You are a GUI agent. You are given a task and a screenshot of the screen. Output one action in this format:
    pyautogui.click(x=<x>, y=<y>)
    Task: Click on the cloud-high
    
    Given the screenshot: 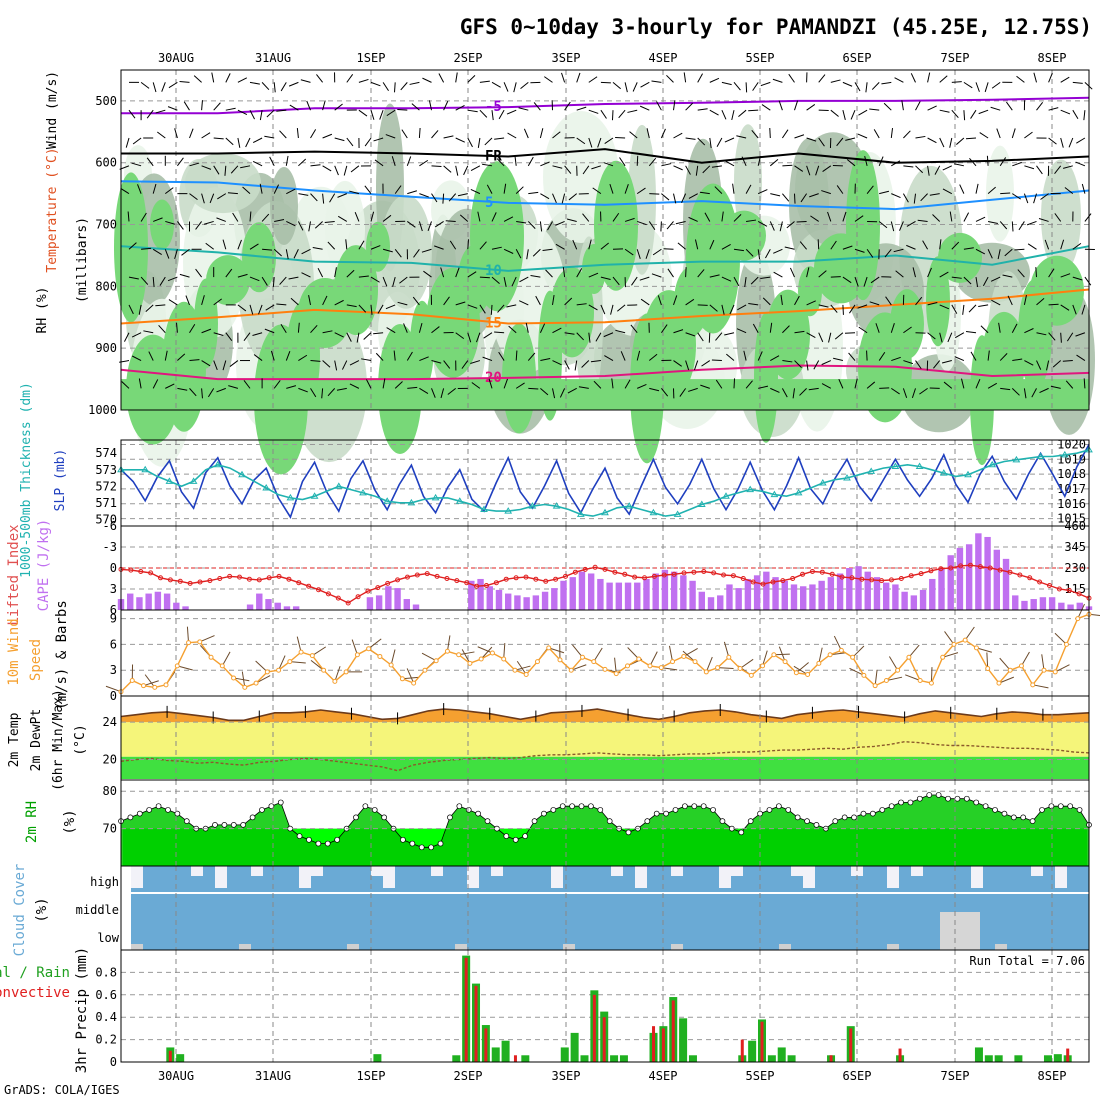 What is the action you would take?
    pyautogui.click(x=617, y=871)
    